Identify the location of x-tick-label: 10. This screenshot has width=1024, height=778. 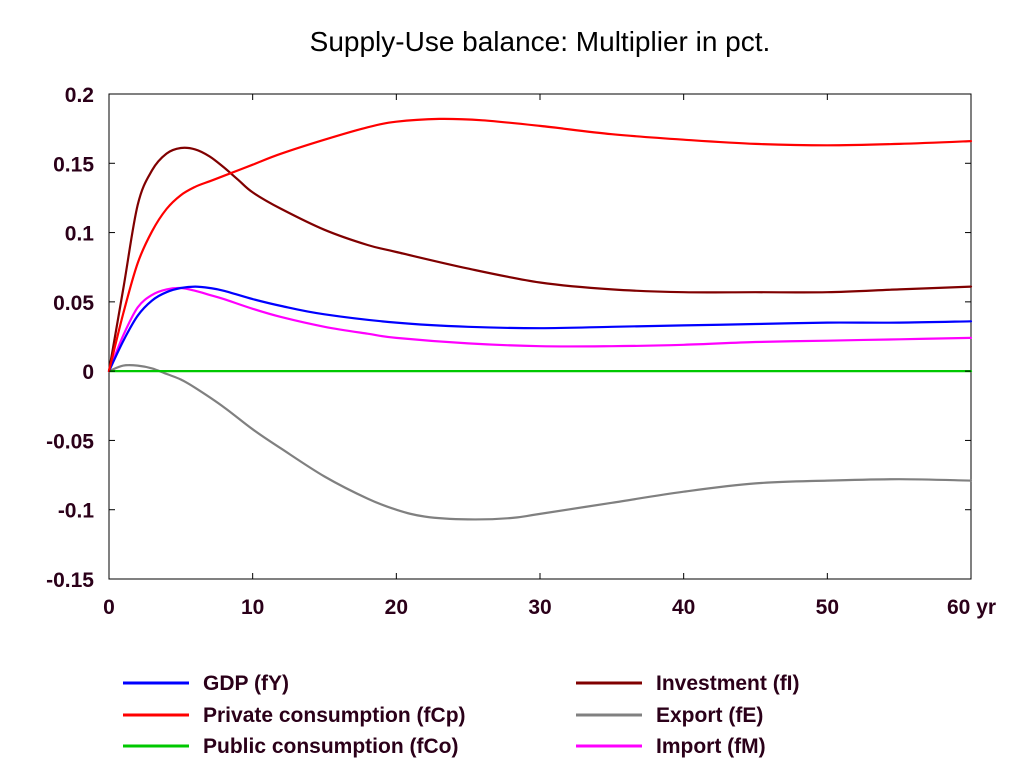
(252, 607).